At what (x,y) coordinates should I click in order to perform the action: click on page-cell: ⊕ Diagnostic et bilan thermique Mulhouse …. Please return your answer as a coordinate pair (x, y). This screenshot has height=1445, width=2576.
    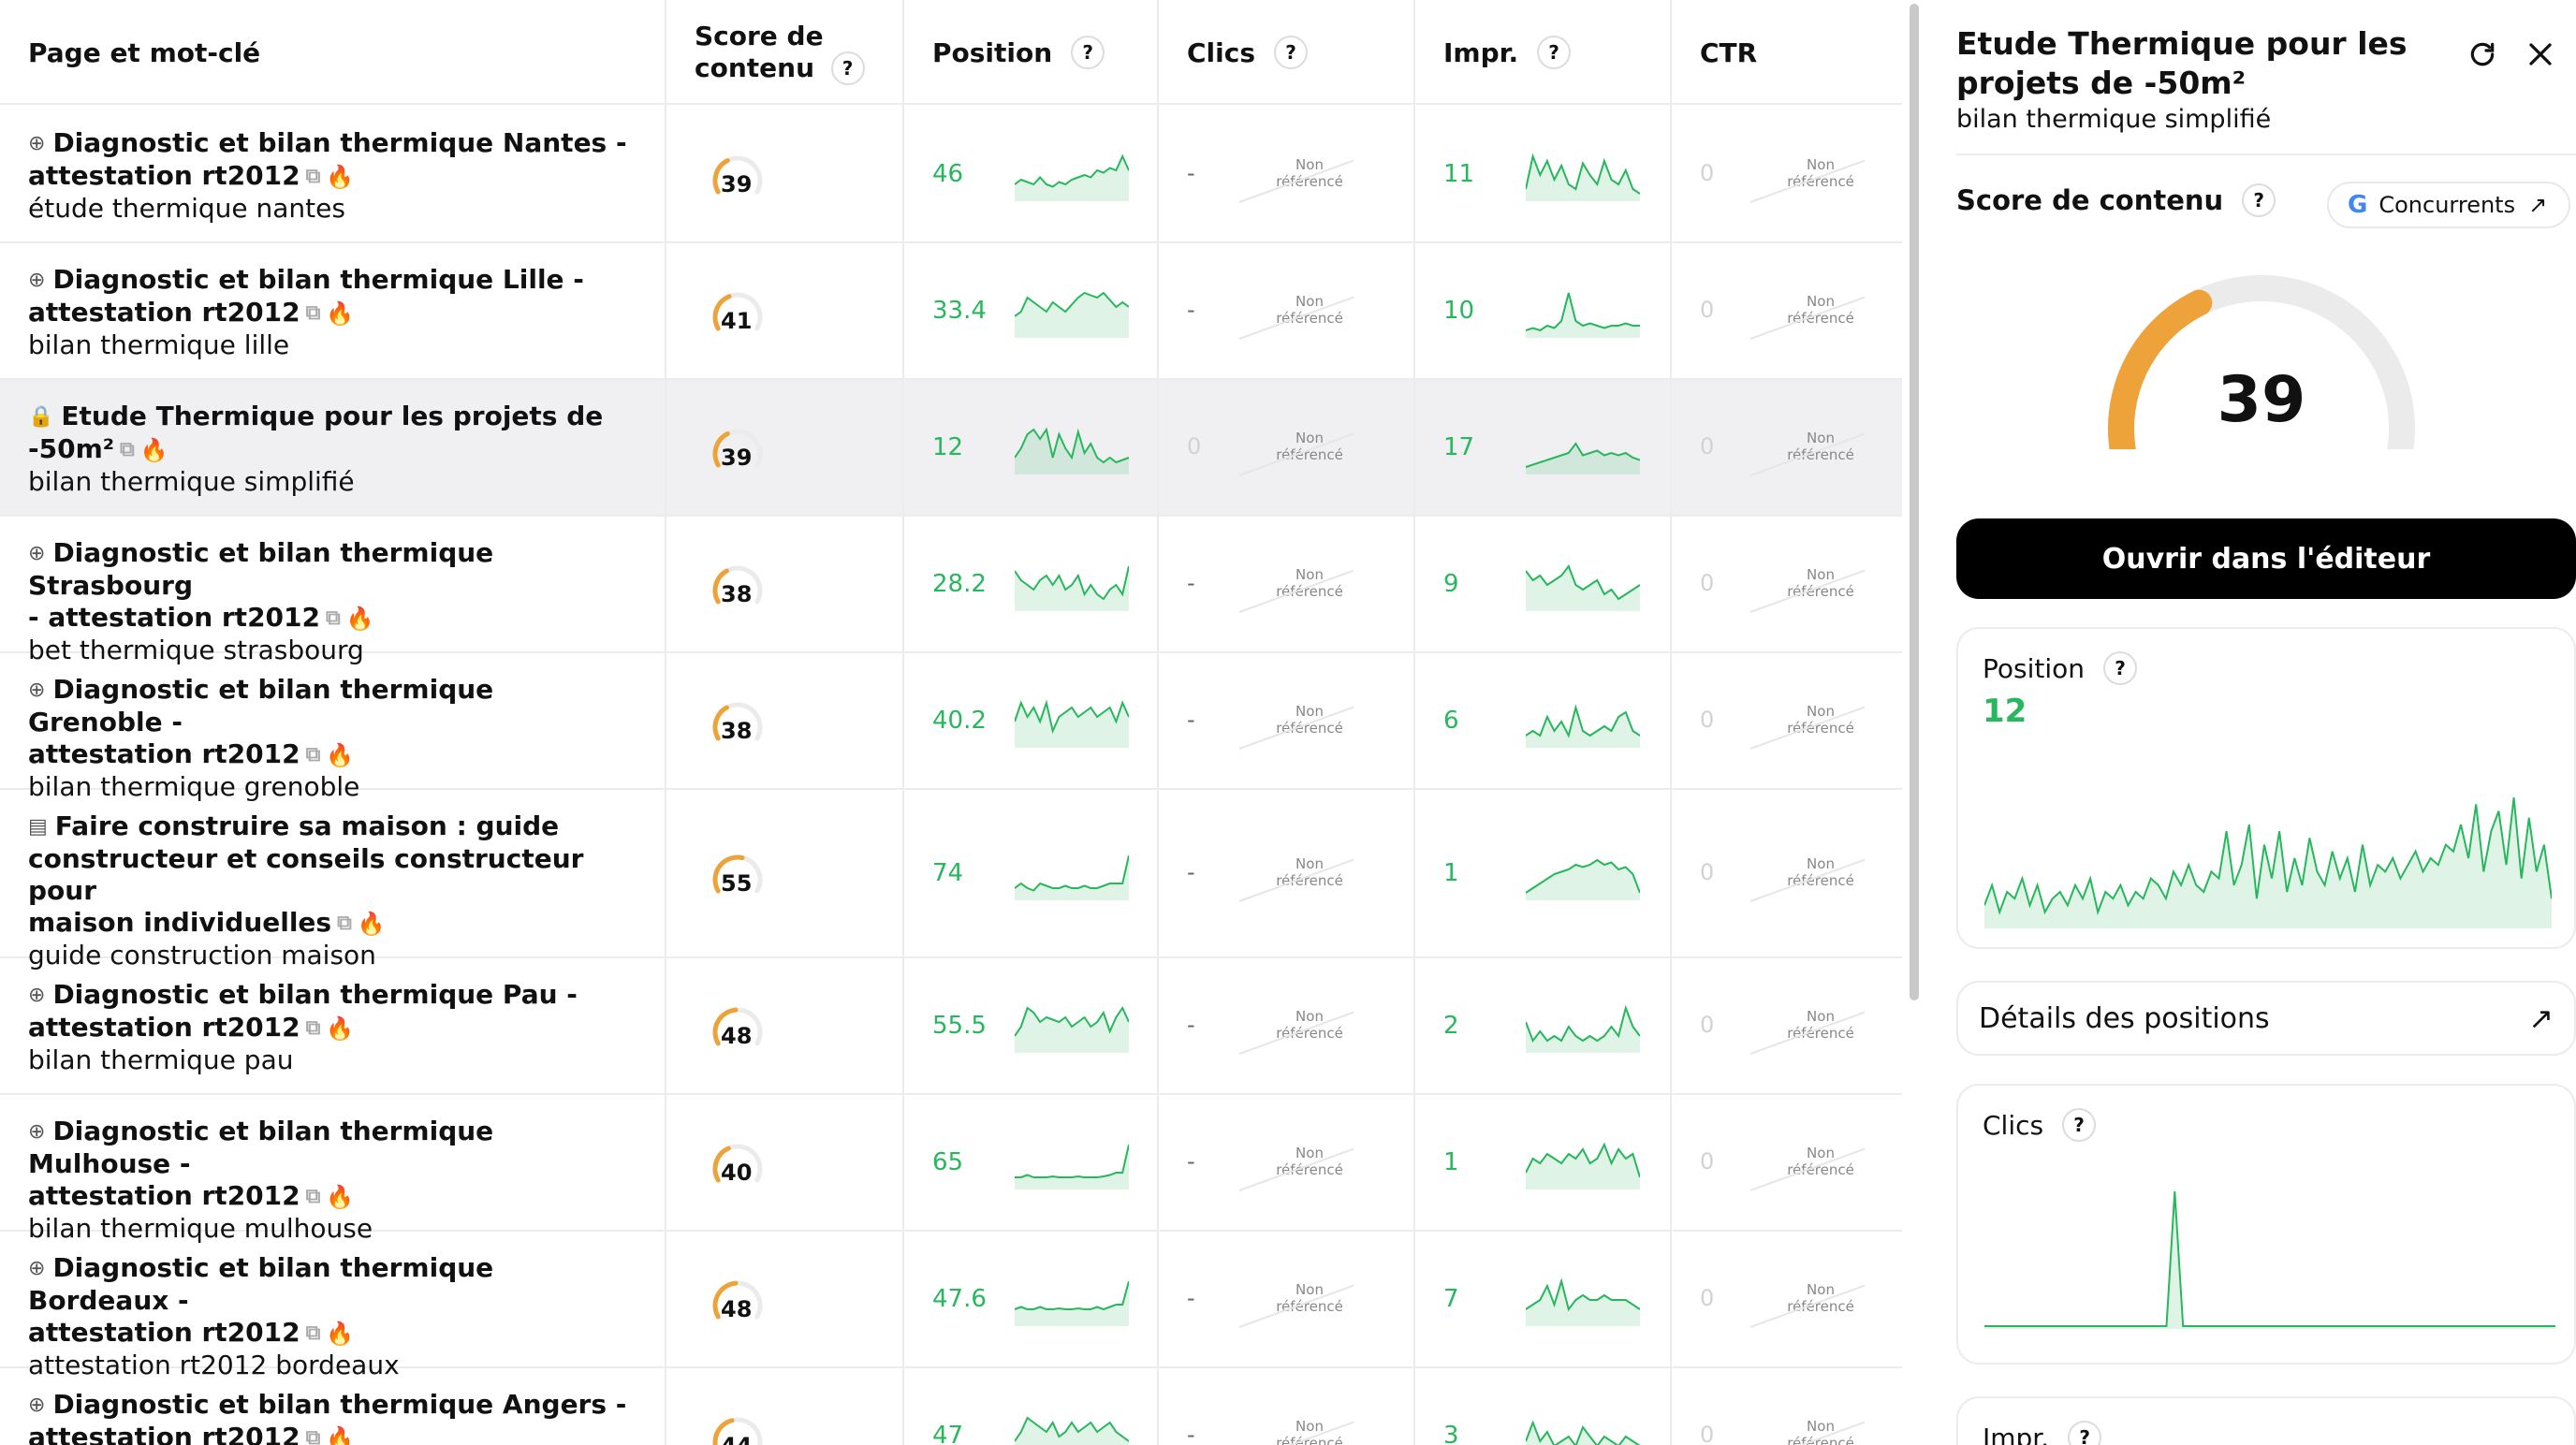
    Looking at the image, I should click on (332, 1180).